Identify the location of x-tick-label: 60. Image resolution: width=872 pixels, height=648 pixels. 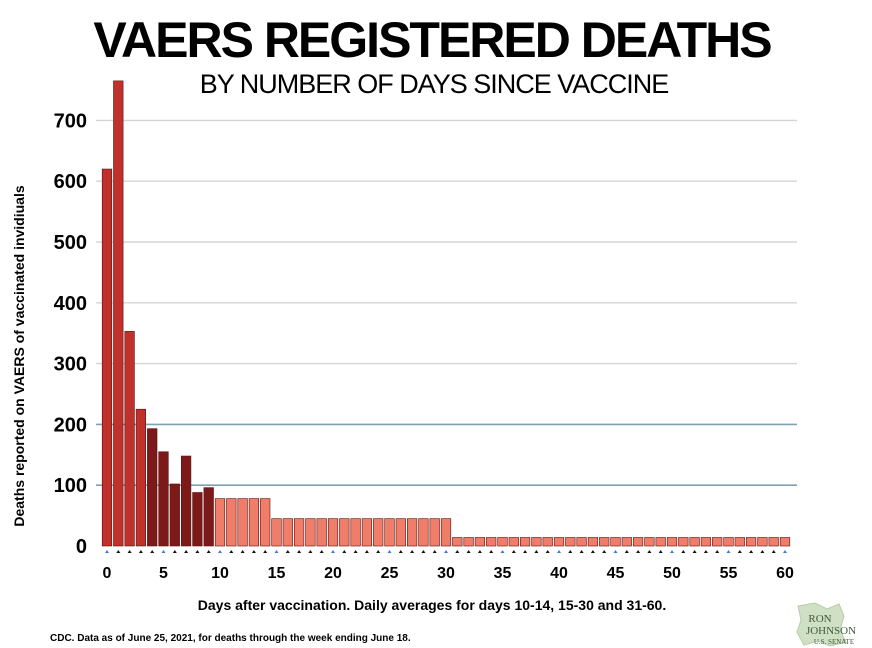
(785, 573).